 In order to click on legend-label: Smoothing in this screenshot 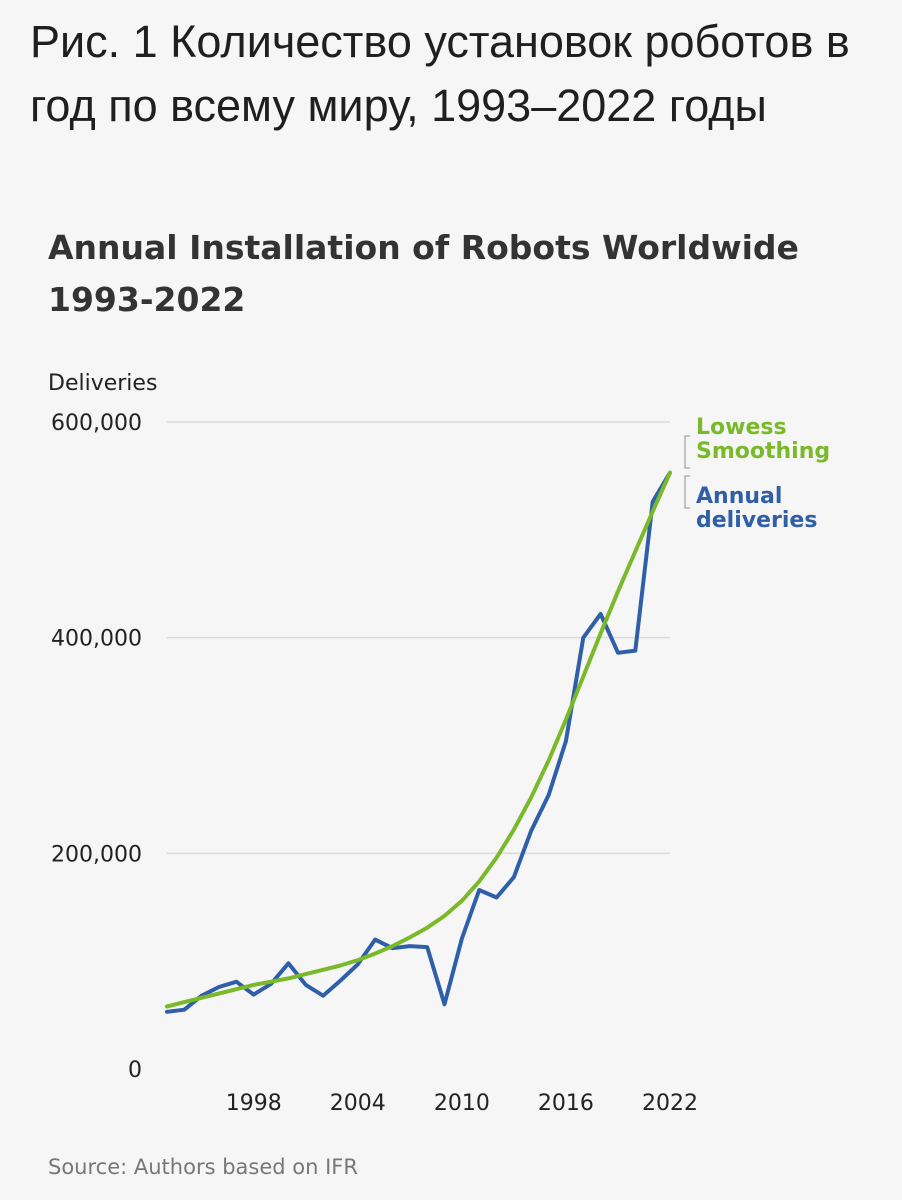, I will do `click(763, 451)`.